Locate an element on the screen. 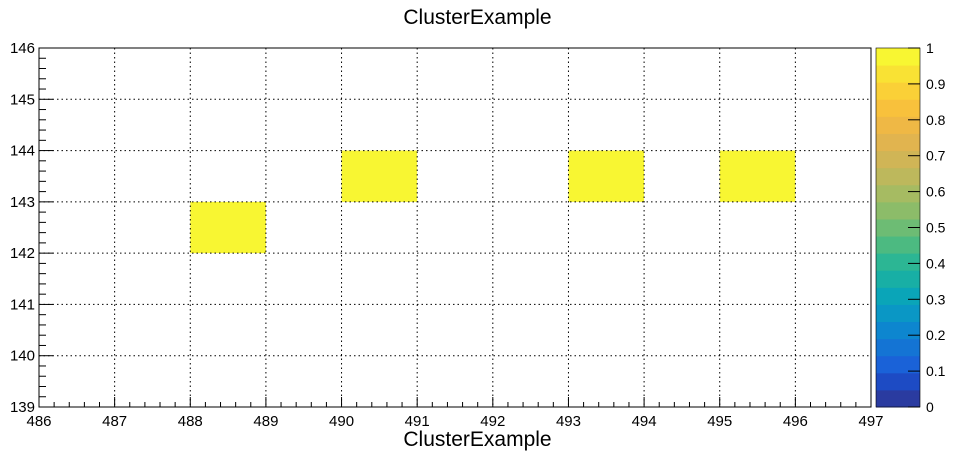  colorbar-tick-label: 0.5 is located at coordinates (936, 228).